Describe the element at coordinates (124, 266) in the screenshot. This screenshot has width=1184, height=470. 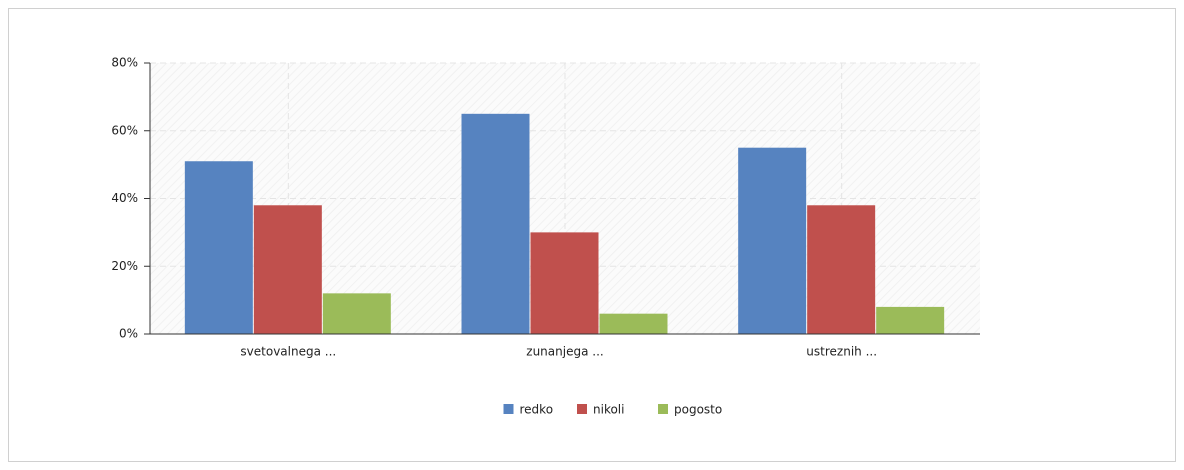
I see `y-tick-label: 20%` at that location.